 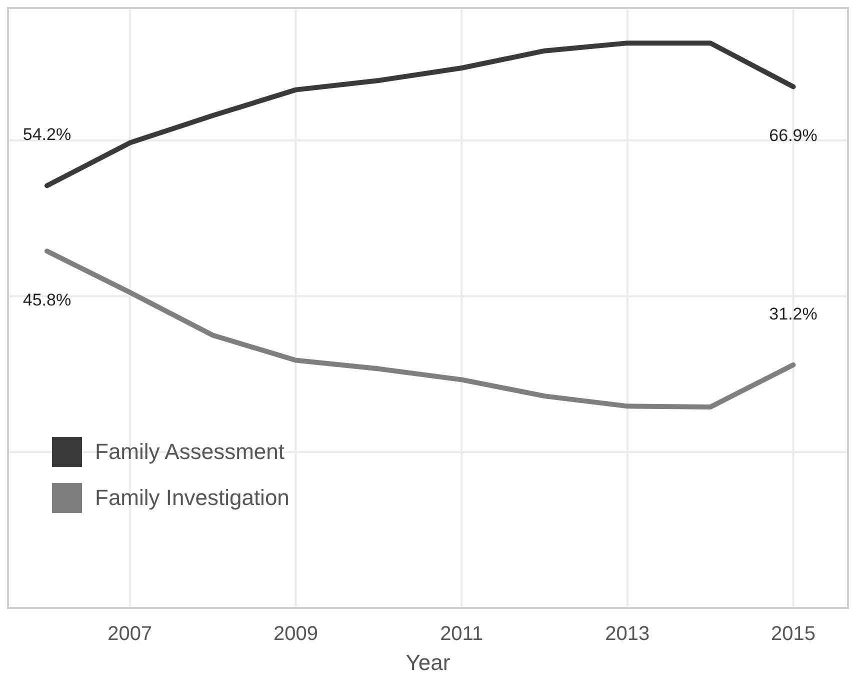 I want to click on data-label: 54.2%, so click(x=47, y=134).